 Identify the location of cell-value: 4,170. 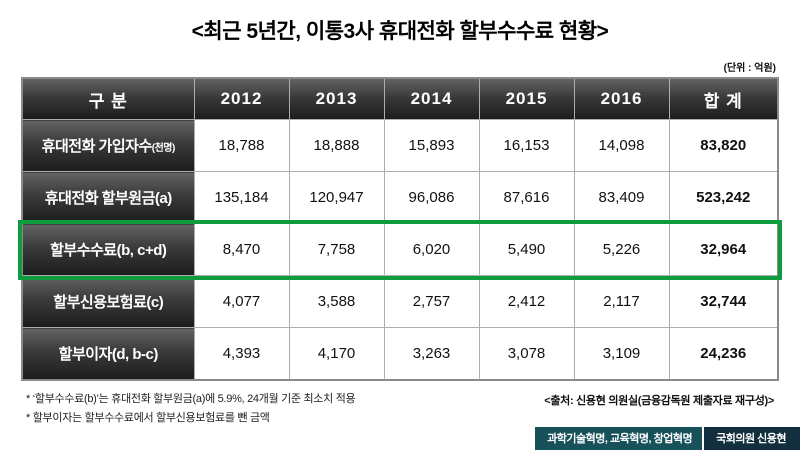
(336, 354).